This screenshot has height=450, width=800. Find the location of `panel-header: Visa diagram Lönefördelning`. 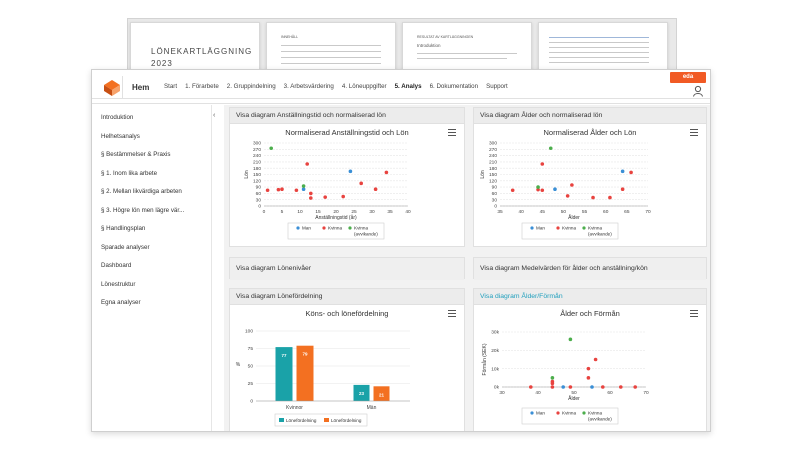

panel-header: Visa diagram Lönefördelning is located at coordinates (347, 297).